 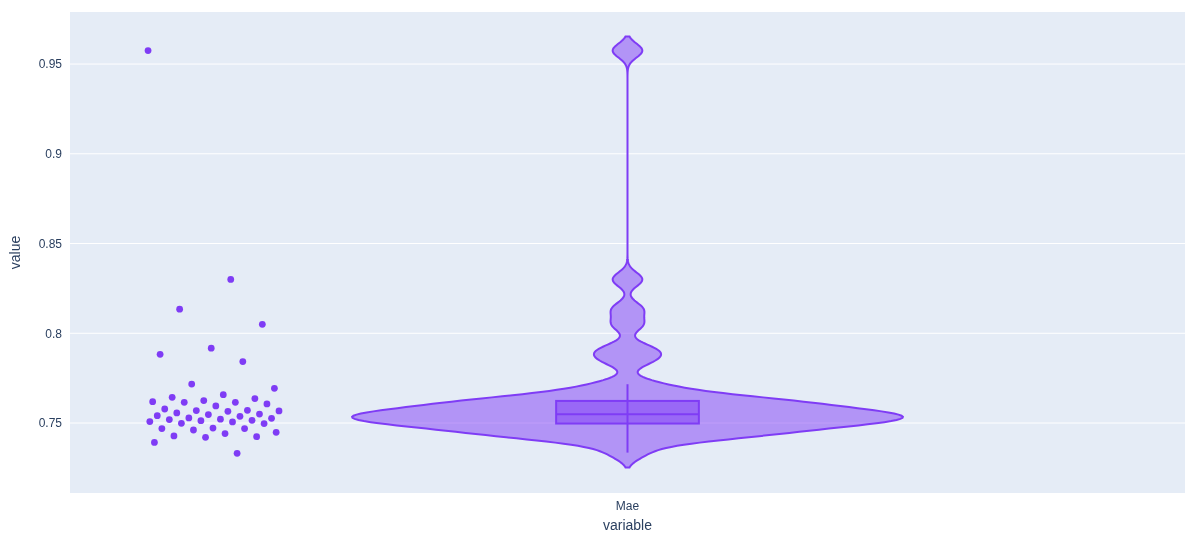 What do you see at coordinates (50, 423) in the screenshot?
I see `y-tick-label: 0.75` at bounding box center [50, 423].